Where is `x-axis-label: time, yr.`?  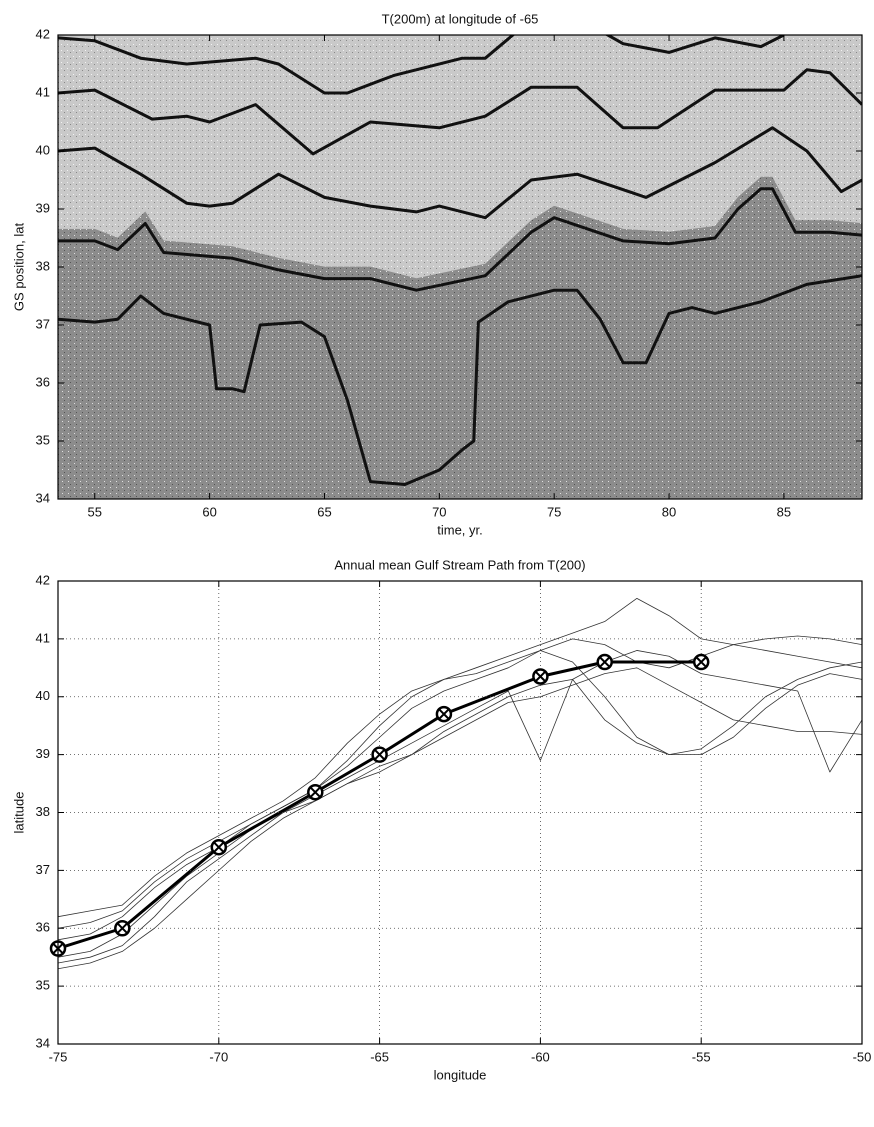 x-axis-label: time, yr. is located at coordinates (460, 529).